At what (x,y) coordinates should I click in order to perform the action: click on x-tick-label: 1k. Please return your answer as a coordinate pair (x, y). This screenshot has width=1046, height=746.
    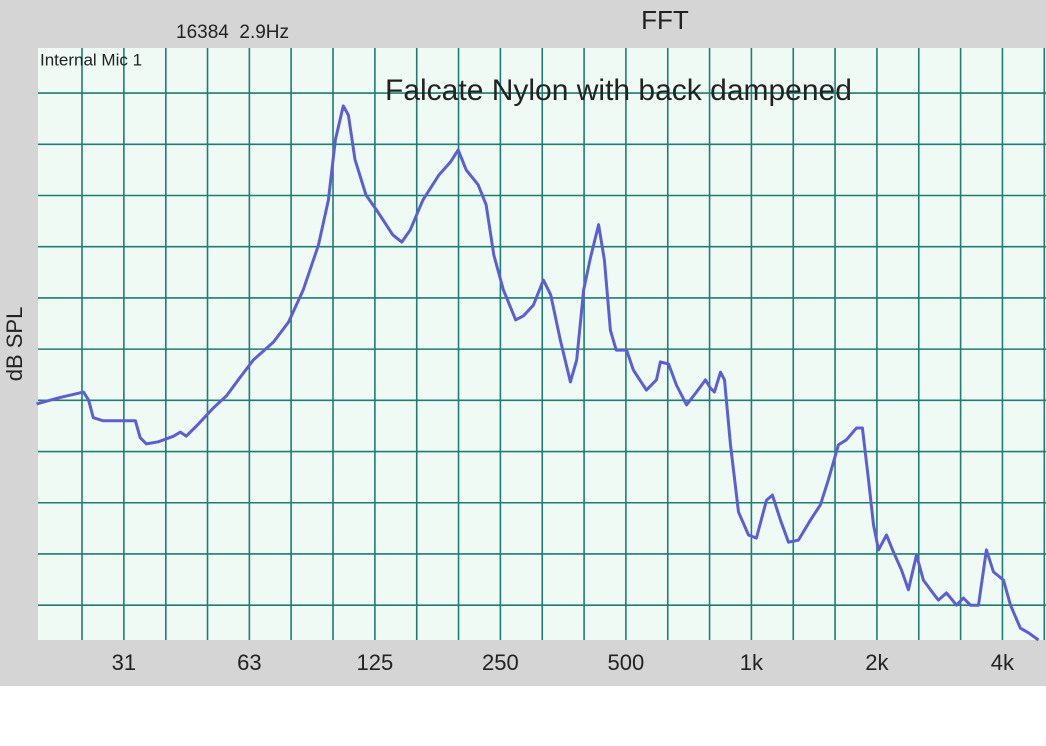
    Looking at the image, I should click on (752, 662).